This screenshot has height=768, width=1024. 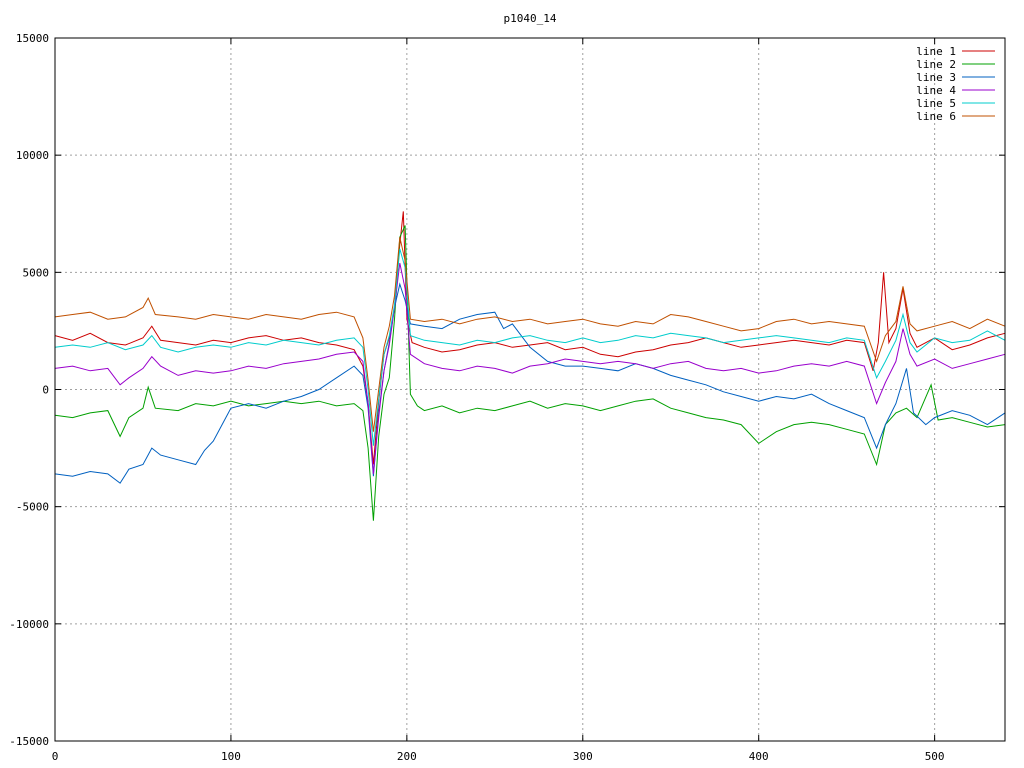 I want to click on y-tick-label: -10000, so click(x=29, y=624).